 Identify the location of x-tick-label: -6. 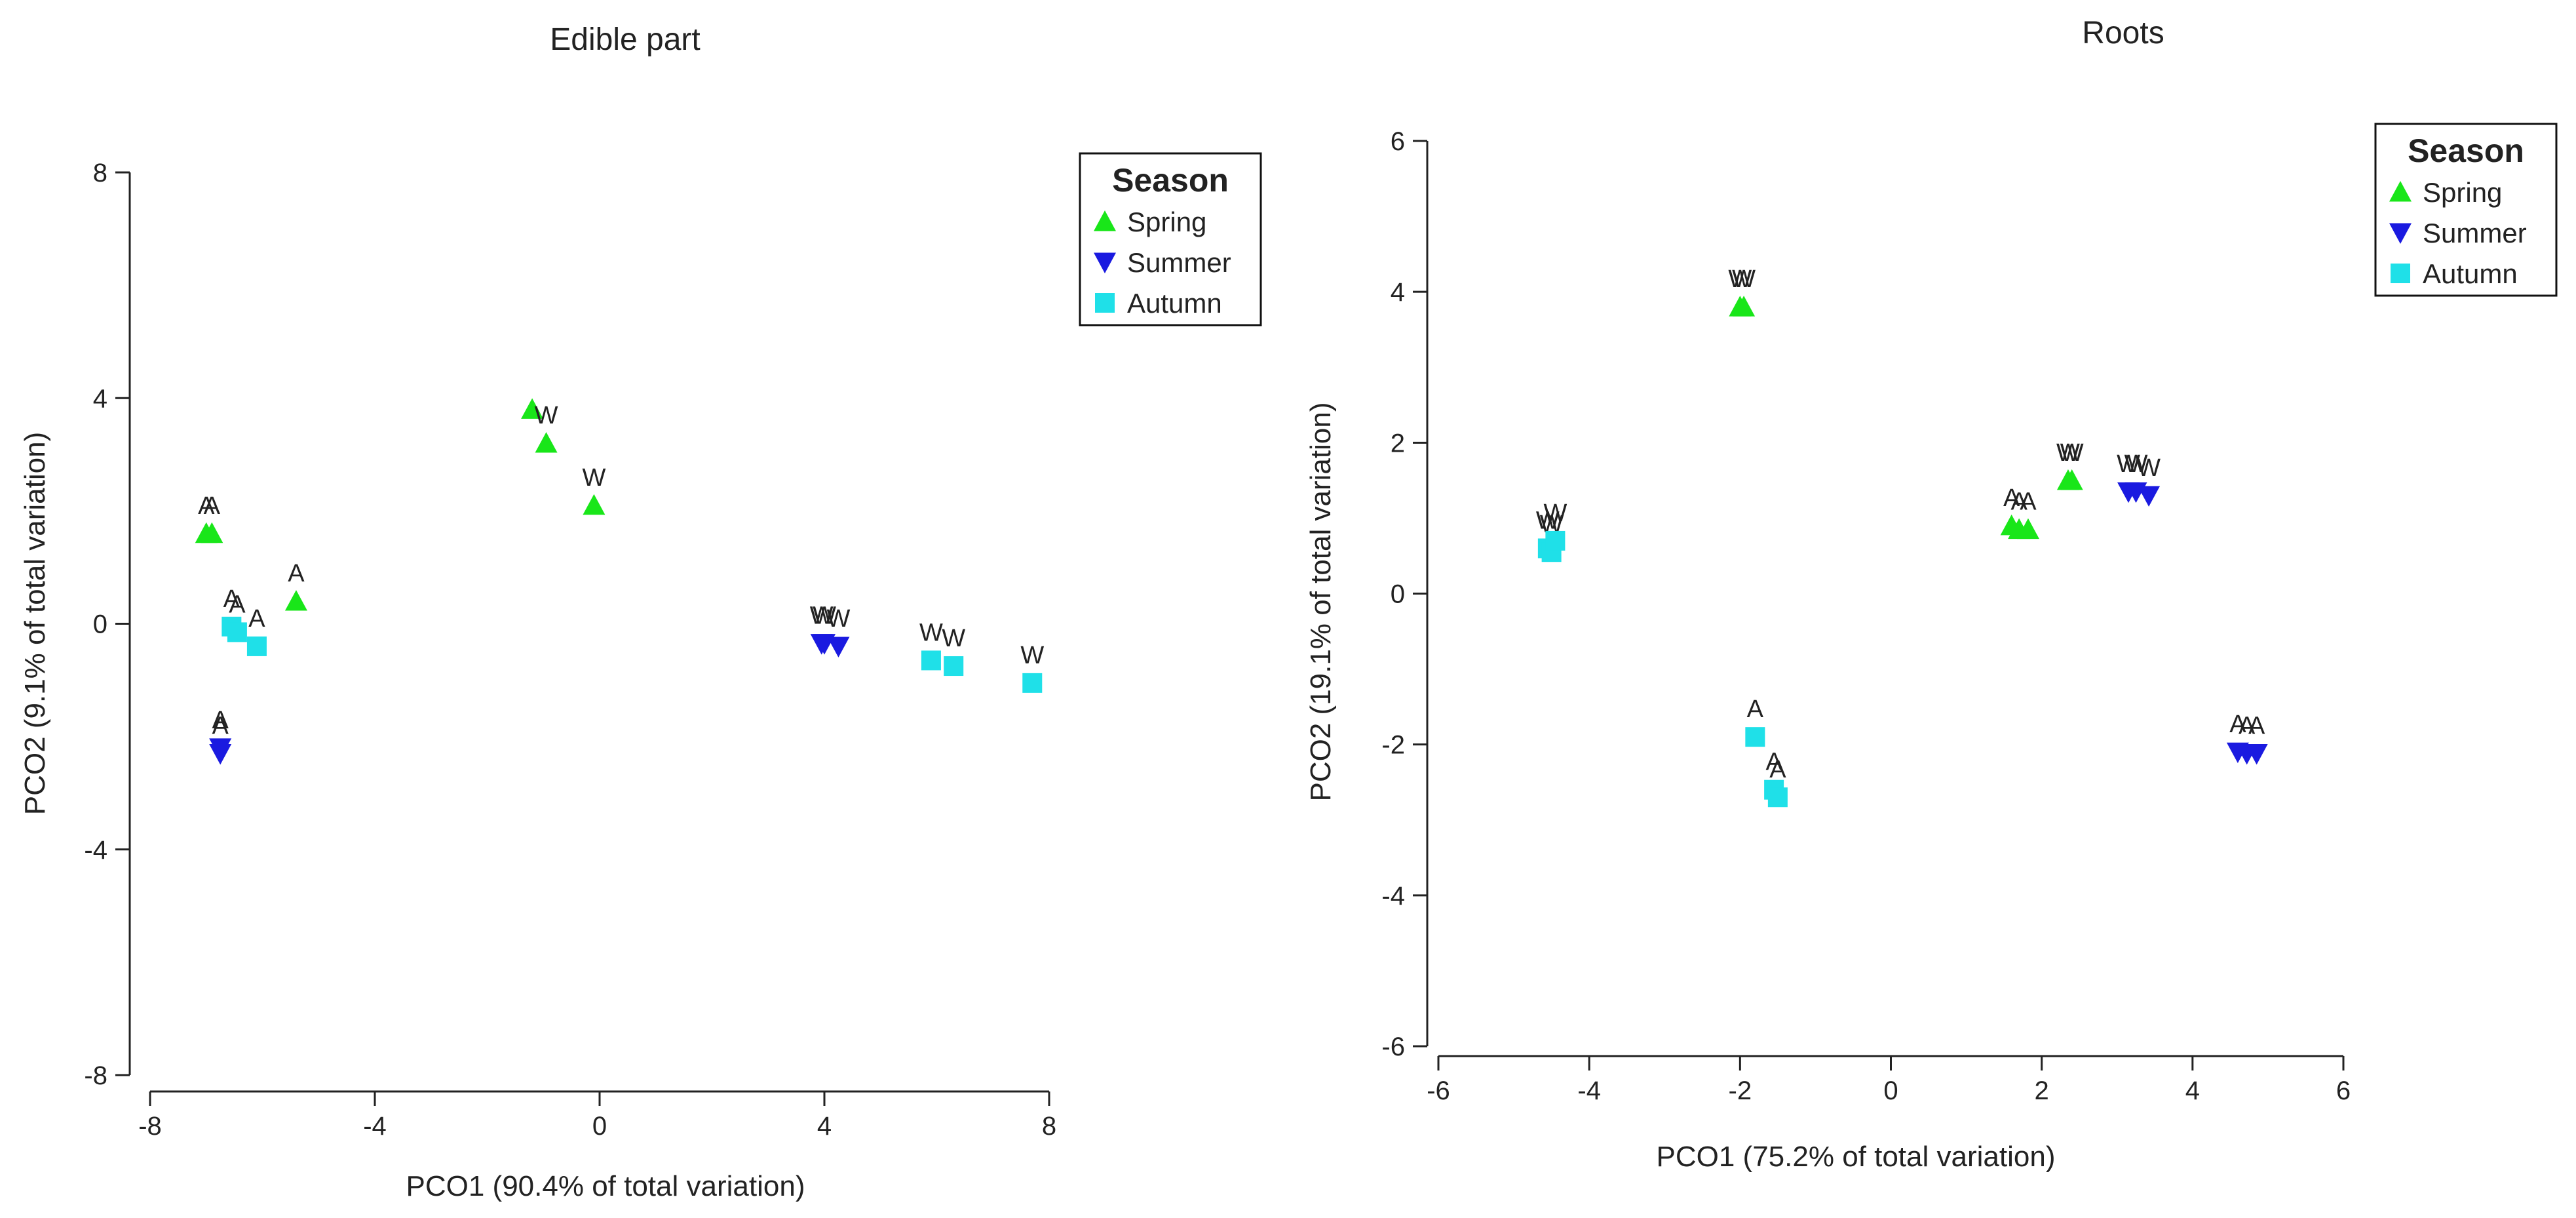
(1438, 1090).